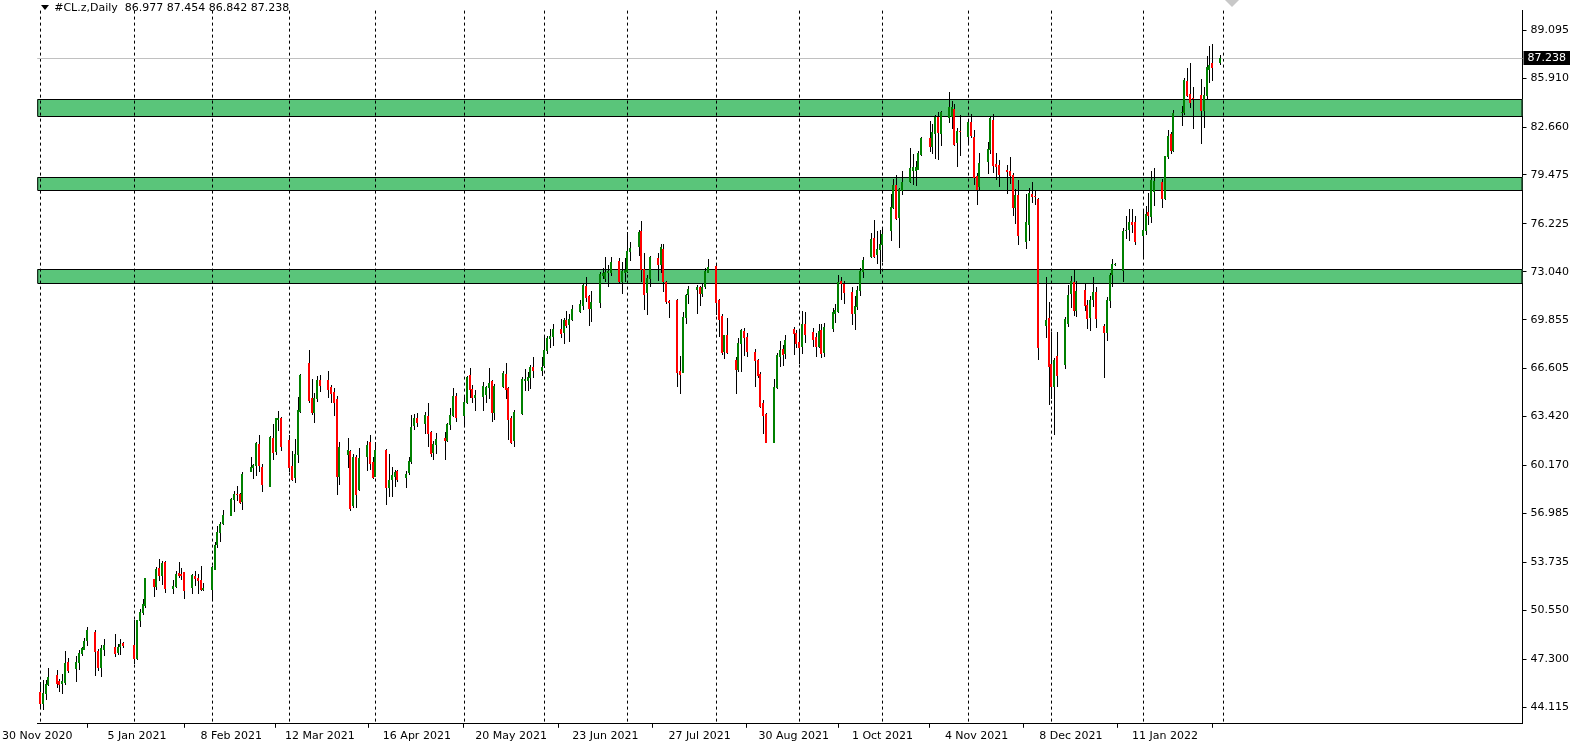  What do you see at coordinates (1165, 736) in the screenshot?
I see `x-tick-label: 11 Jan 2022` at bounding box center [1165, 736].